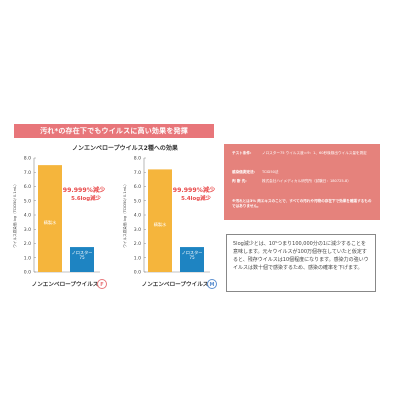  Describe the element at coordinates (239, 181) in the screenshot. I see `info-key: 判 断 先:` at that location.